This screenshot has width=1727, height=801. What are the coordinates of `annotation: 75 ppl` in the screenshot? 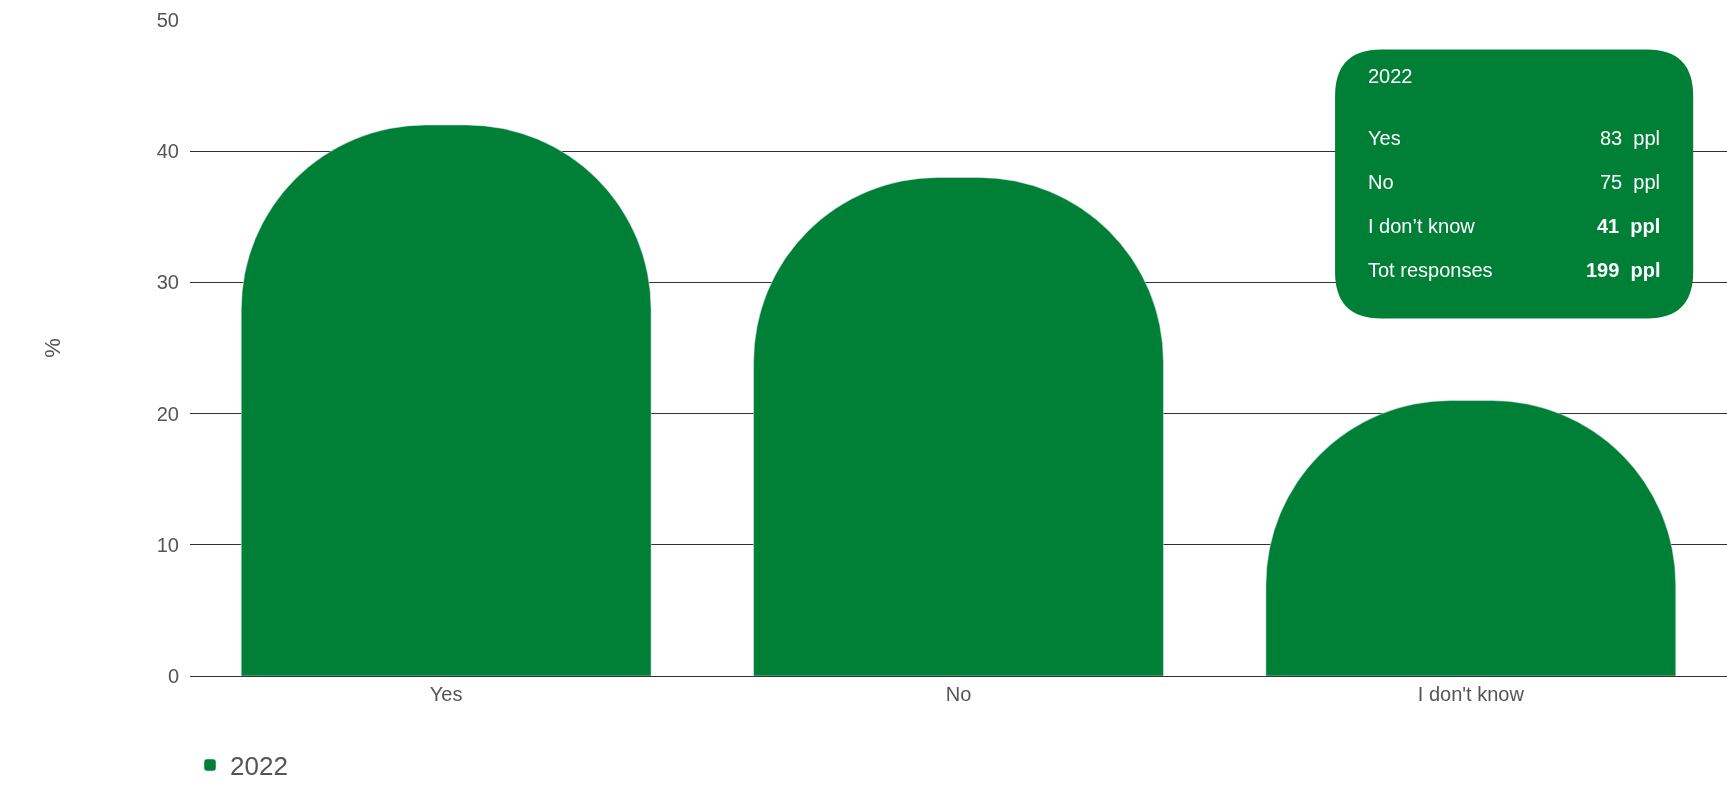 It's located at (1630, 182).